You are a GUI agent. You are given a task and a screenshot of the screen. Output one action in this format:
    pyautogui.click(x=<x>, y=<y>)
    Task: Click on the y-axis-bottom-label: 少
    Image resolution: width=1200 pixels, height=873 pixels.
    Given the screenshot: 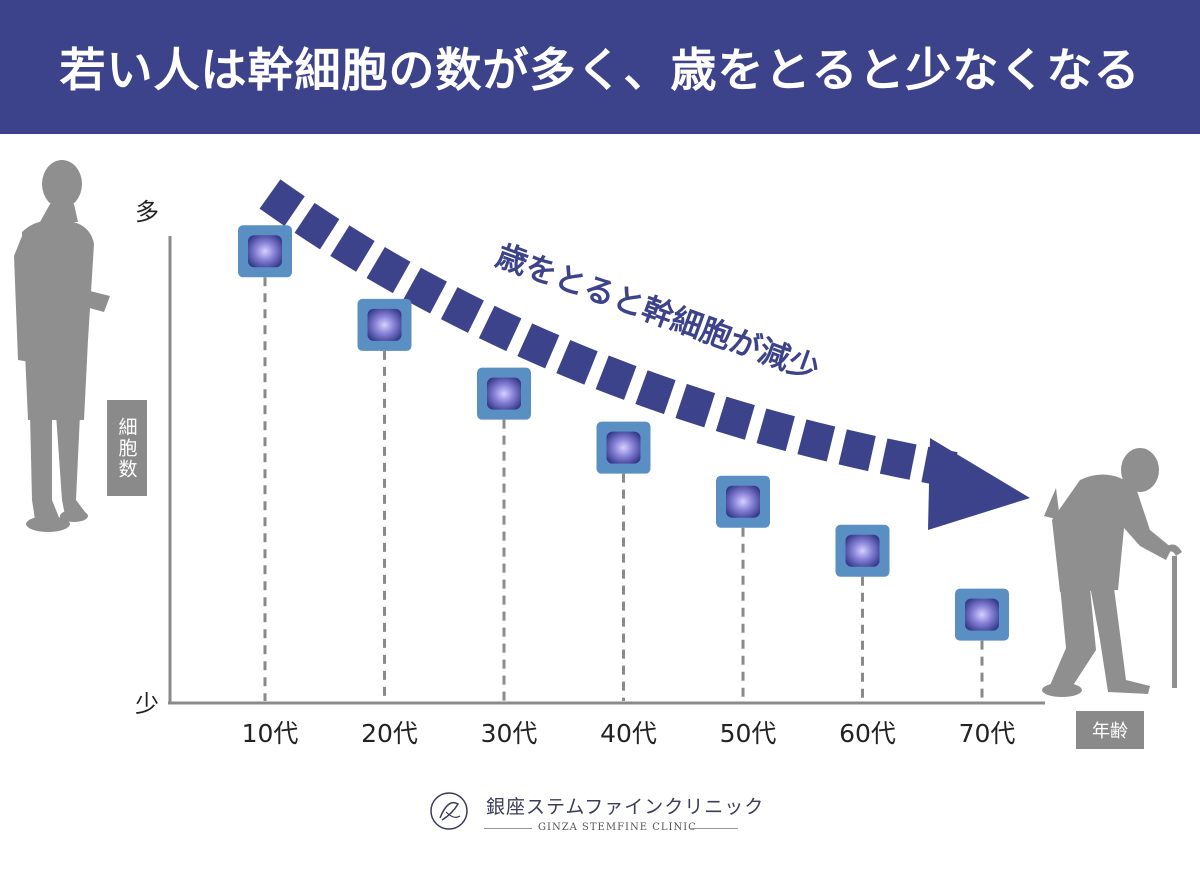 What is the action you would take?
    pyautogui.click(x=147, y=704)
    